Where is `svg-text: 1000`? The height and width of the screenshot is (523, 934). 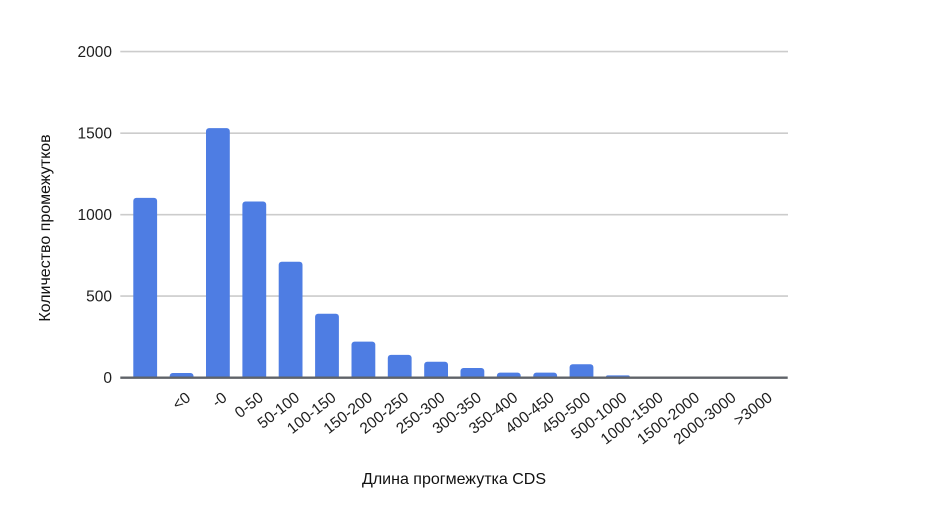 svg-text: 1000 is located at coordinates (95, 215).